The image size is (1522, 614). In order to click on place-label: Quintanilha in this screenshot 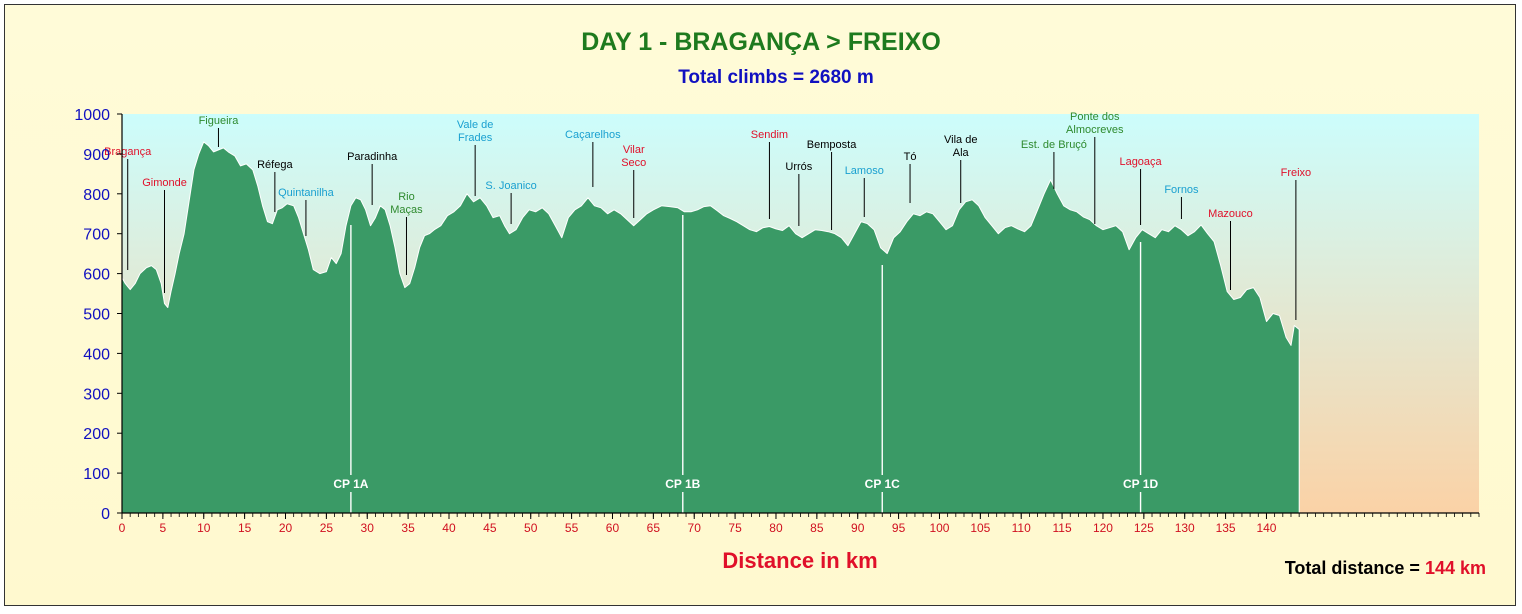, I will do `click(306, 193)`.